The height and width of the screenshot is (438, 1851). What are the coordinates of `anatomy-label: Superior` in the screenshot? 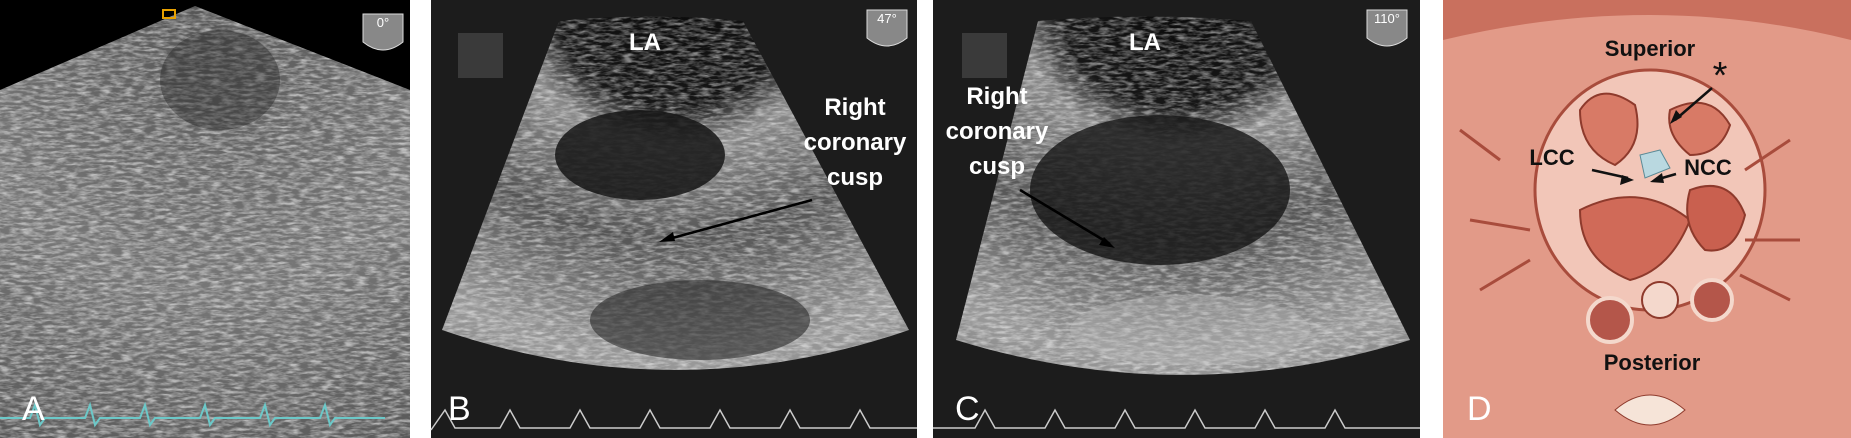 It's located at (1650, 48).